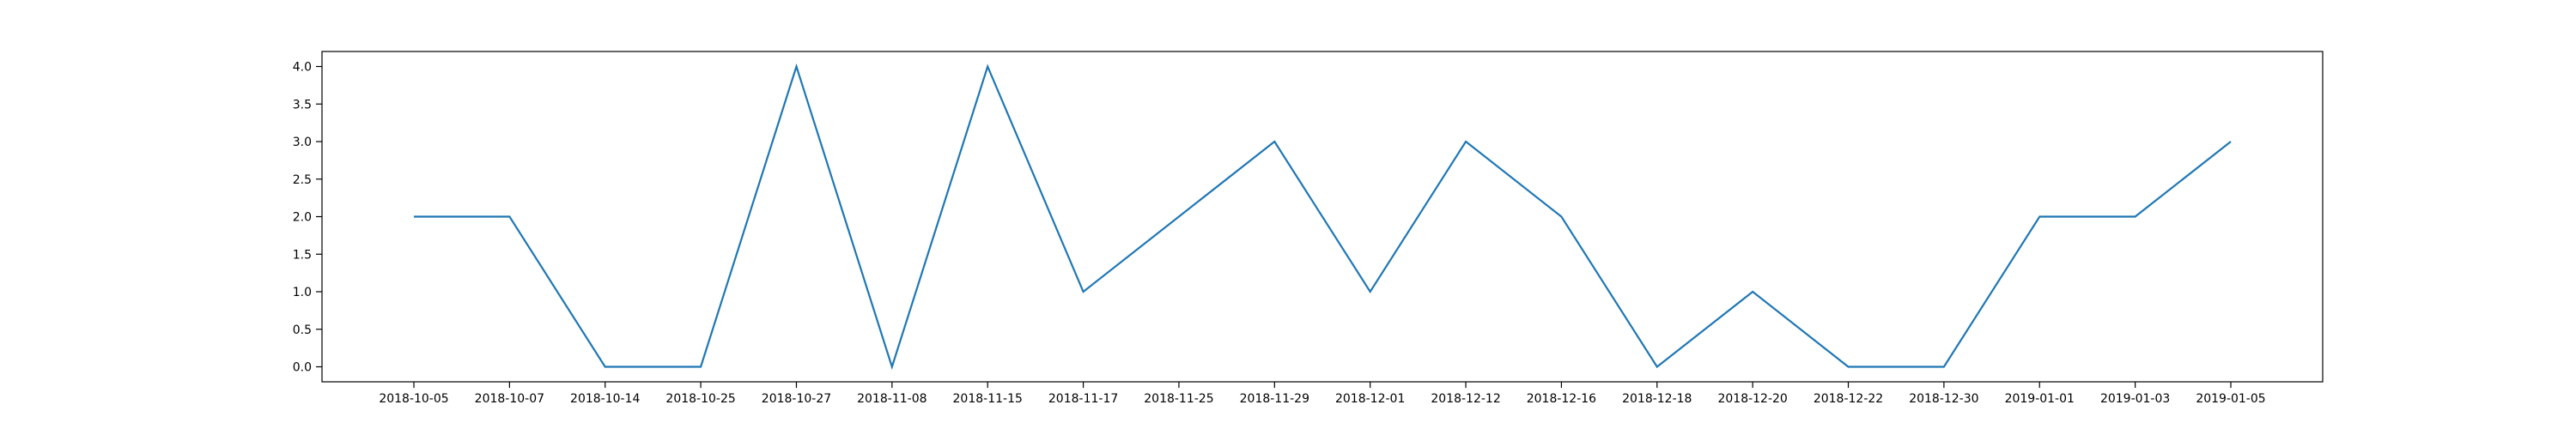  I want to click on y-tick-label: 2.0, so click(302, 218).